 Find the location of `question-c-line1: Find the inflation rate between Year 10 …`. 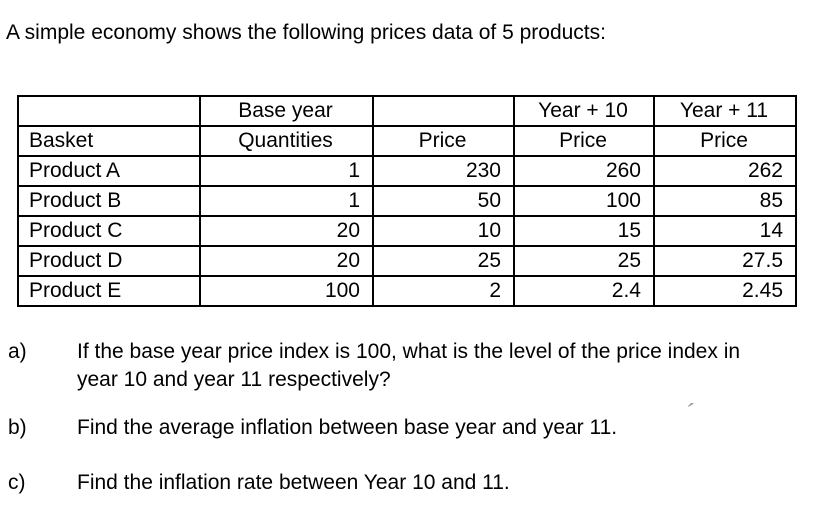

question-c-line1: Find the inflation rate between Year 10 … is located at coordinates (293, 482).